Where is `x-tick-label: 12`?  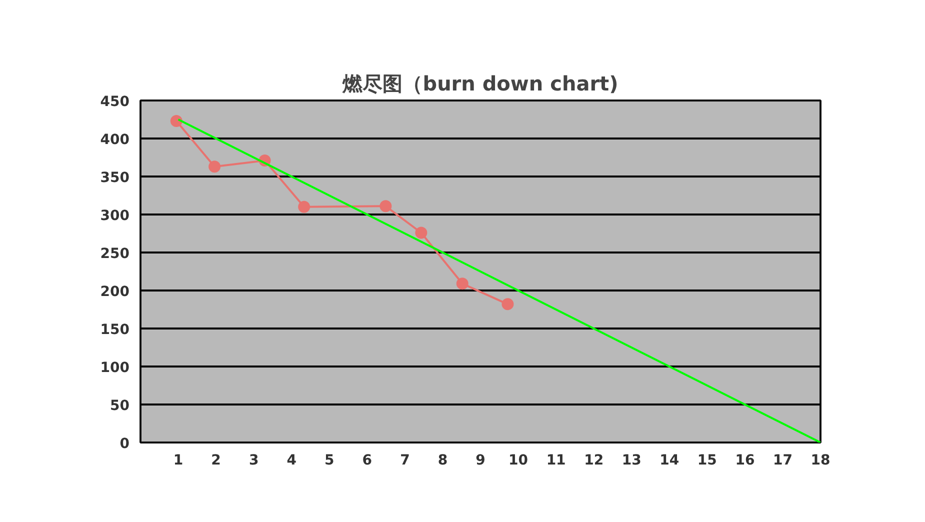 x-tick-label: 12 is located at coordinates (594, 460).